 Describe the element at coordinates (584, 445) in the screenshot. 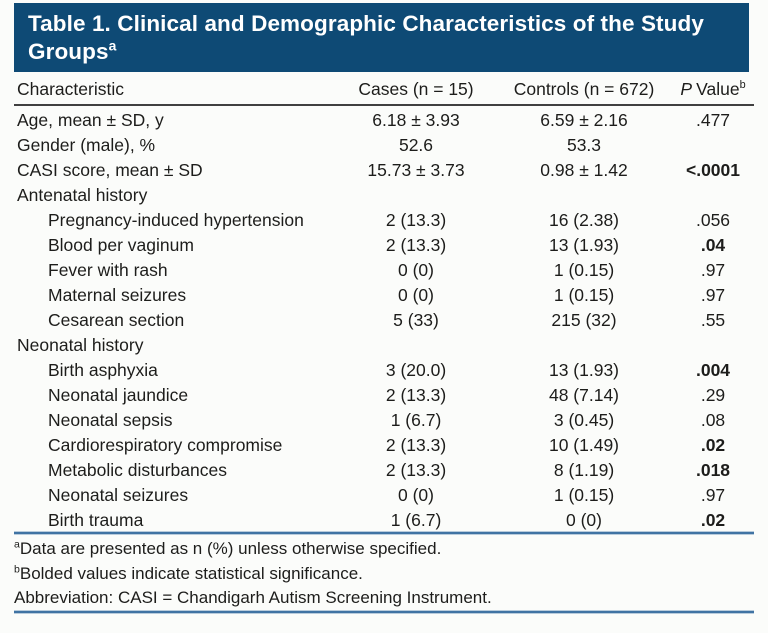

I see `cell-controls: 10 (1.49)` at that location.